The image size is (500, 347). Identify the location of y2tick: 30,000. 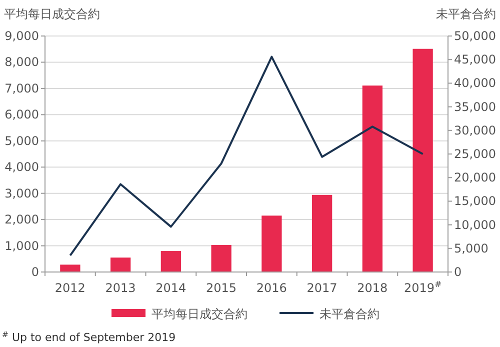
(475, 130).